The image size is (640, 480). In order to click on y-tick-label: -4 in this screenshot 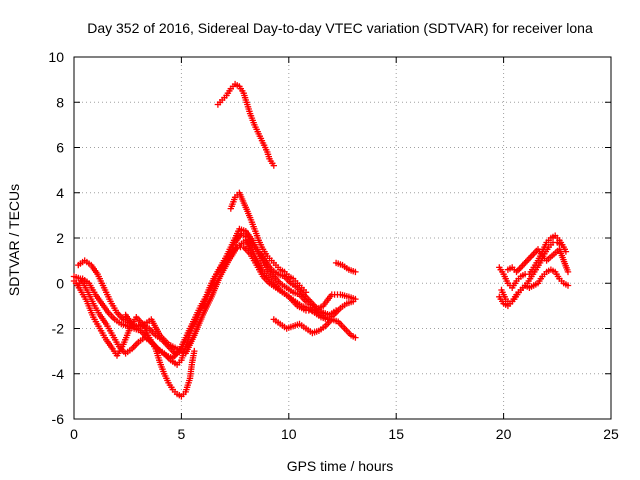, I will do `click(58, 374)`.